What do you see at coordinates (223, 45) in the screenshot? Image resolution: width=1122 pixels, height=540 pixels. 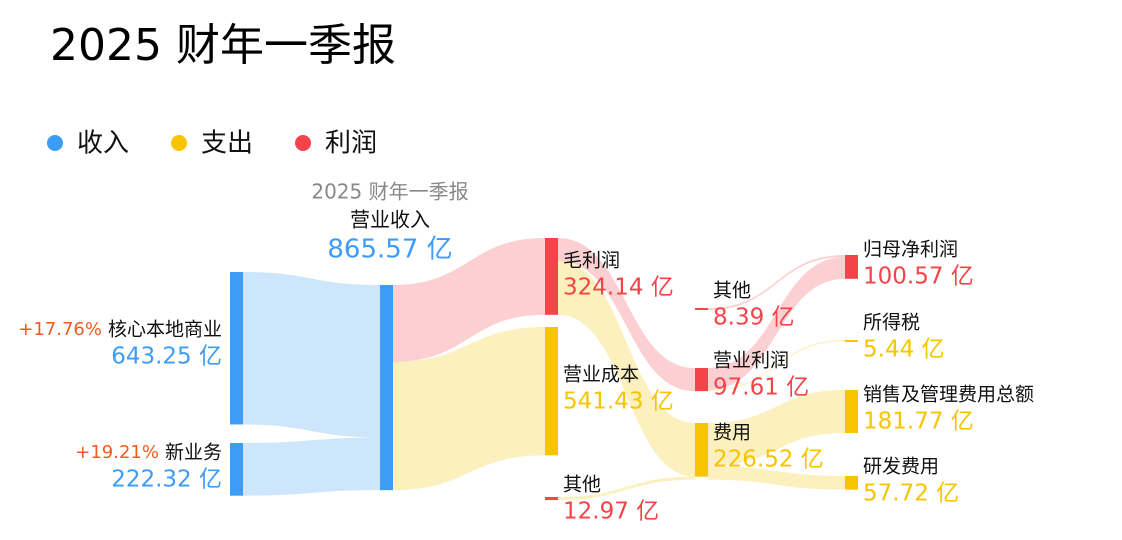 I see `chart-title: 2025 财年一季报` at bounding box center [223, 45].